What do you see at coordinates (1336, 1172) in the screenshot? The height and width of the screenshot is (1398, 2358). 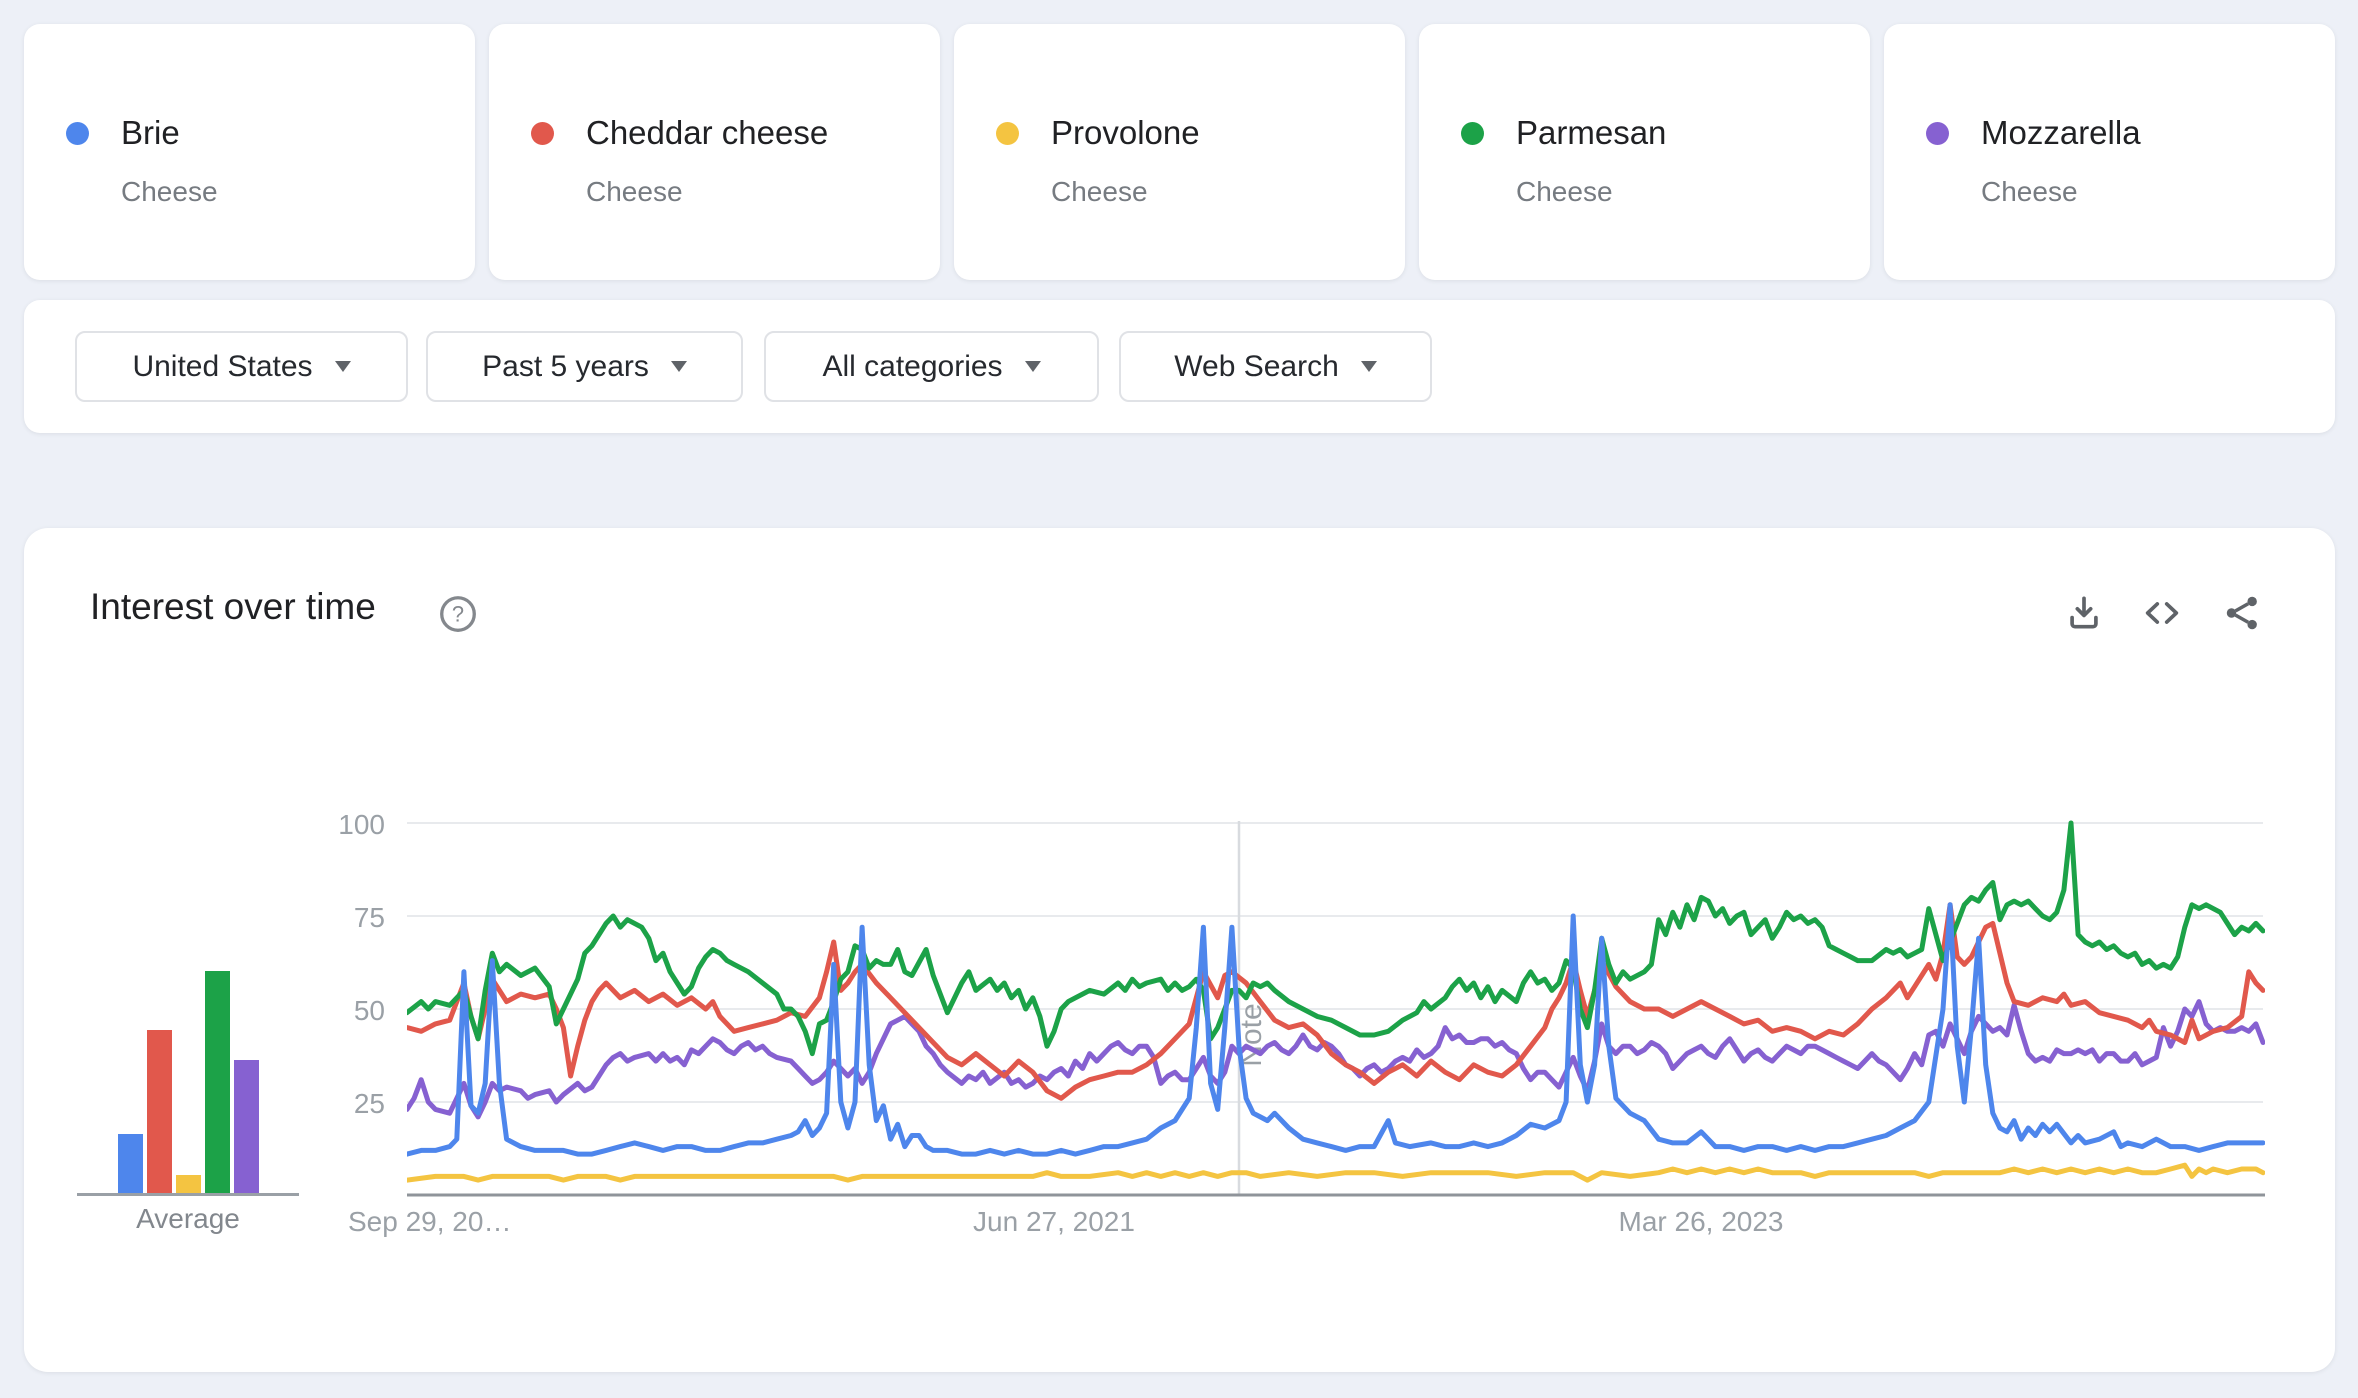 I see `series-line-provolone` at bounding box center [1336, 1172].